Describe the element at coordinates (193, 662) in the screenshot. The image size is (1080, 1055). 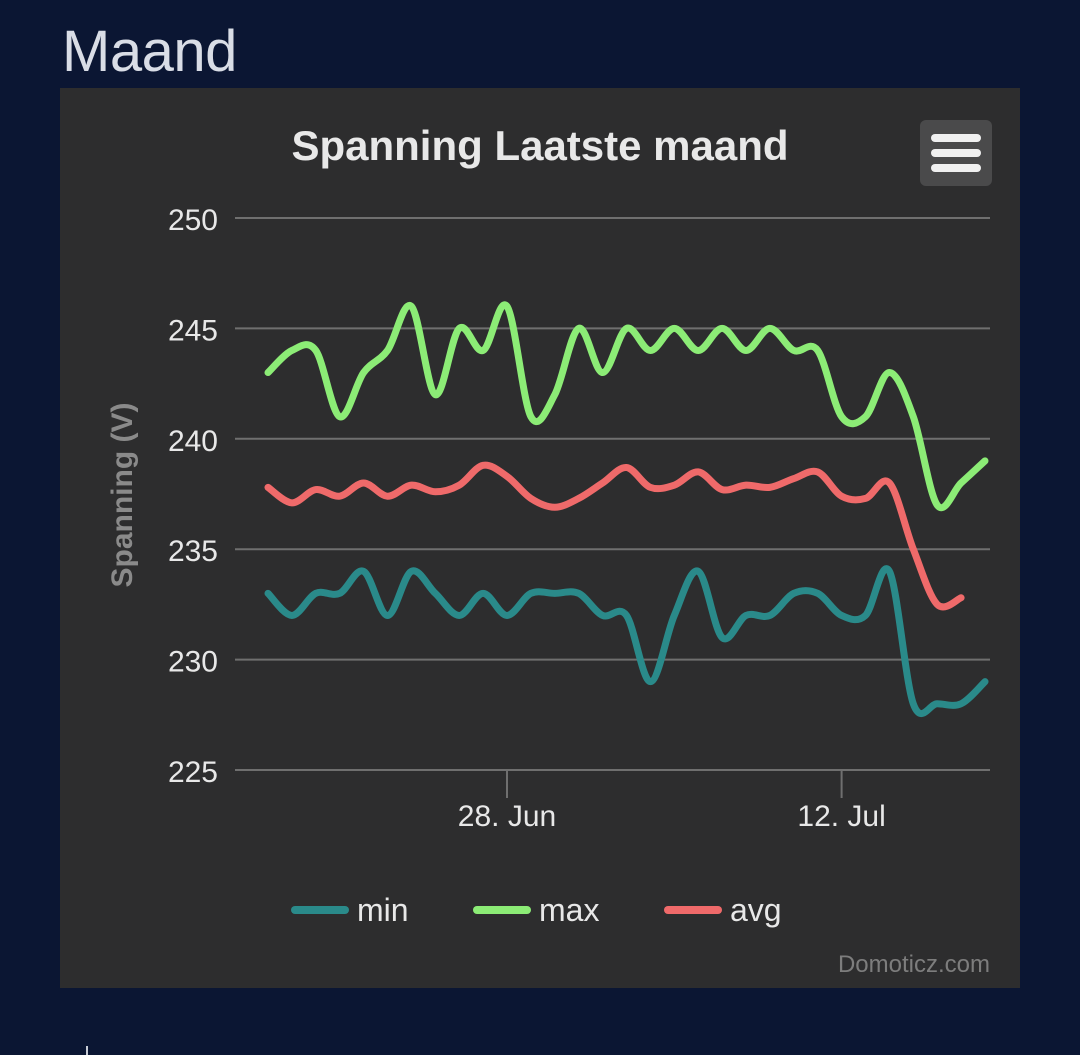
I see `y-tick-label: 230` at that location.